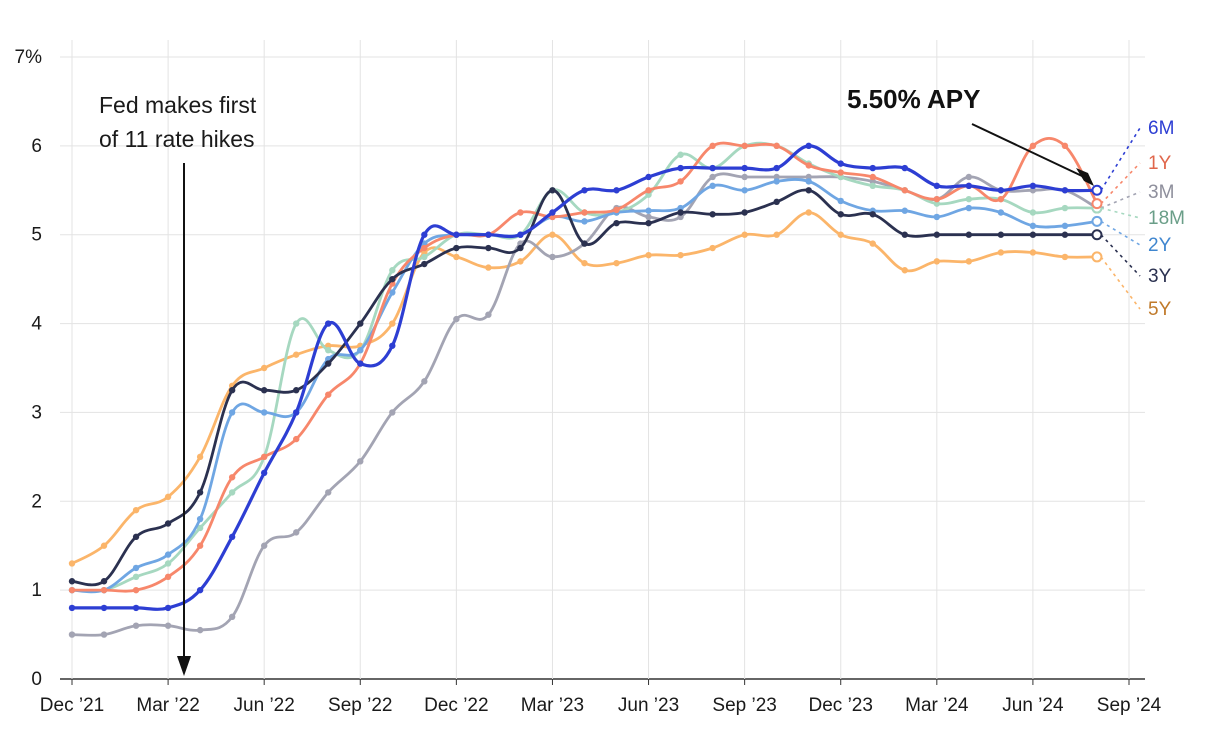 The width and height of the screenshot is (1220, 732). What do you see at coordinates (1033, 705) in the screenshot?
I see `x-tick-label: Jun ’24` at bounding box center [1033, 705].